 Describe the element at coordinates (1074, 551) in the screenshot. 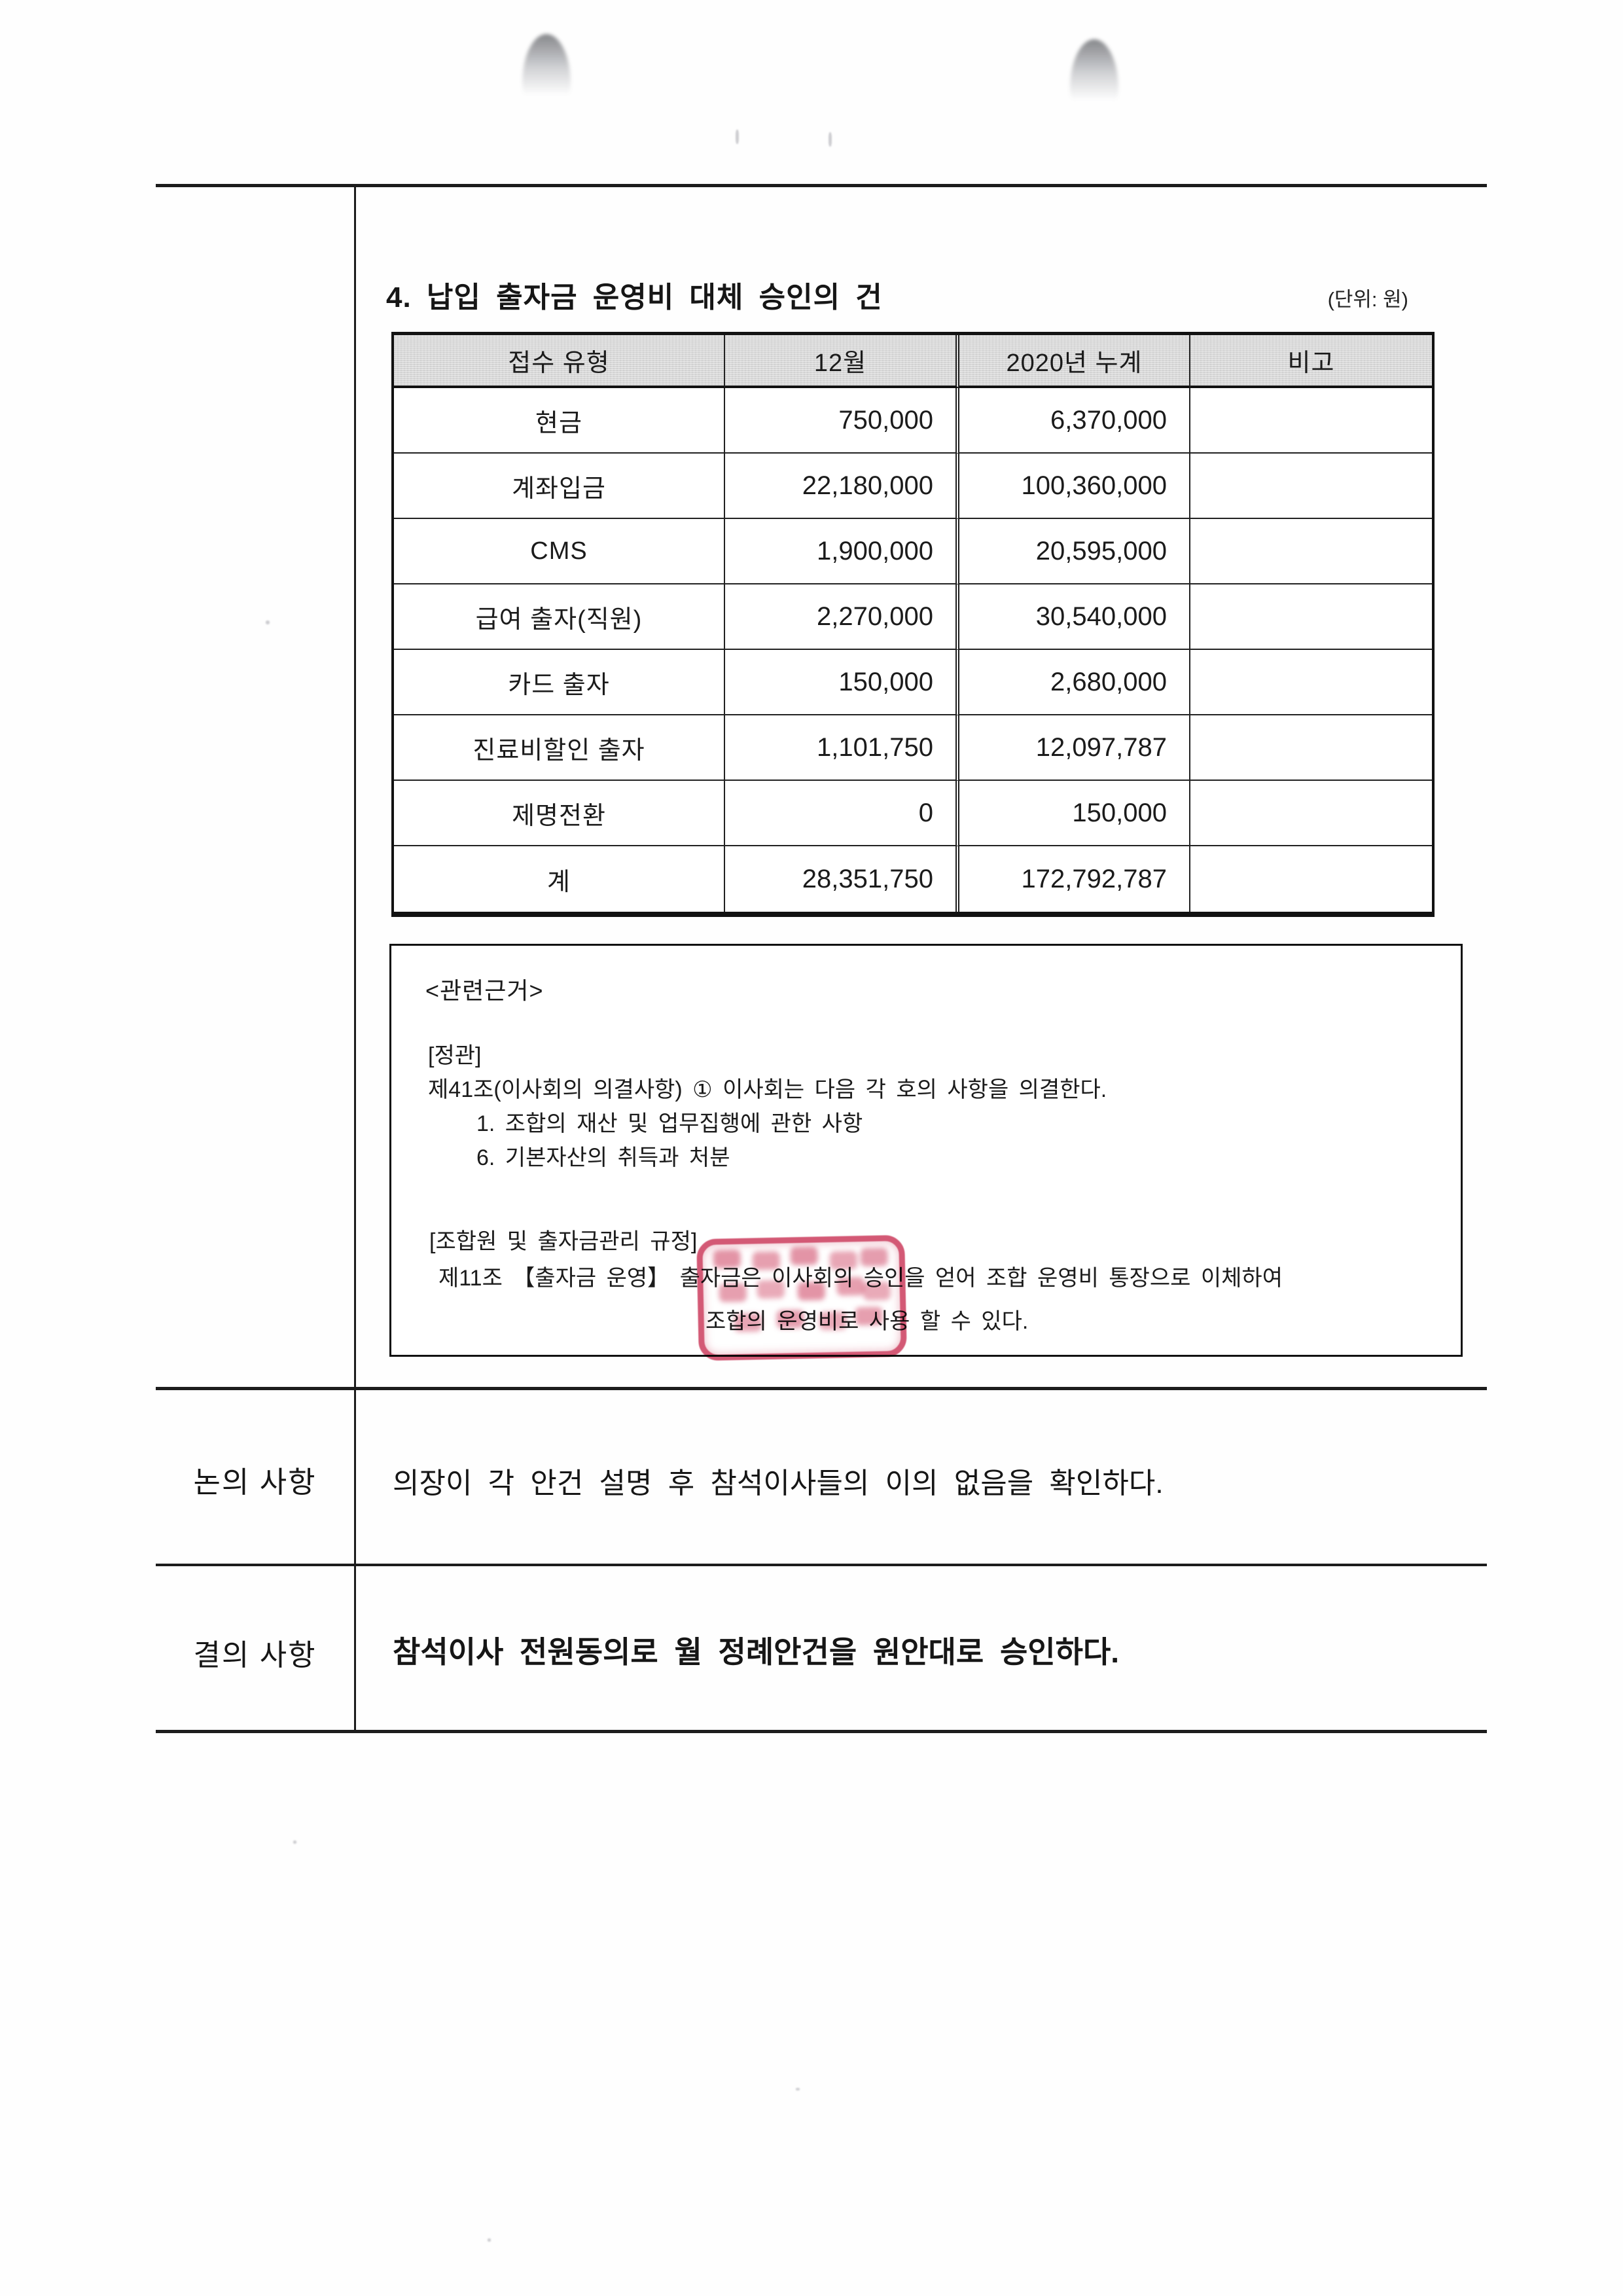

I see `table-cell-cumulative: 20,595,000` at that location.